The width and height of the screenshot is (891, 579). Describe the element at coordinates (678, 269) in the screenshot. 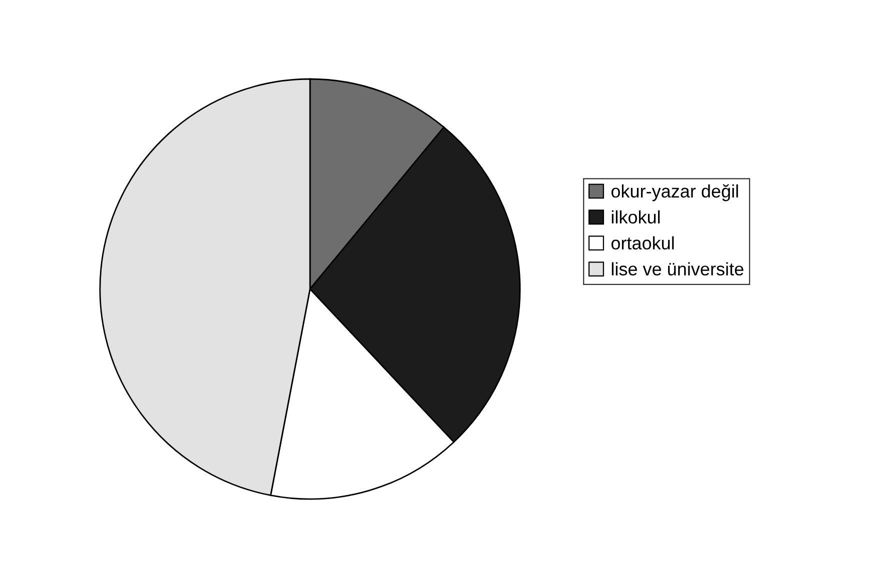

I see `legend-label: lise ve üniversite` at that location.